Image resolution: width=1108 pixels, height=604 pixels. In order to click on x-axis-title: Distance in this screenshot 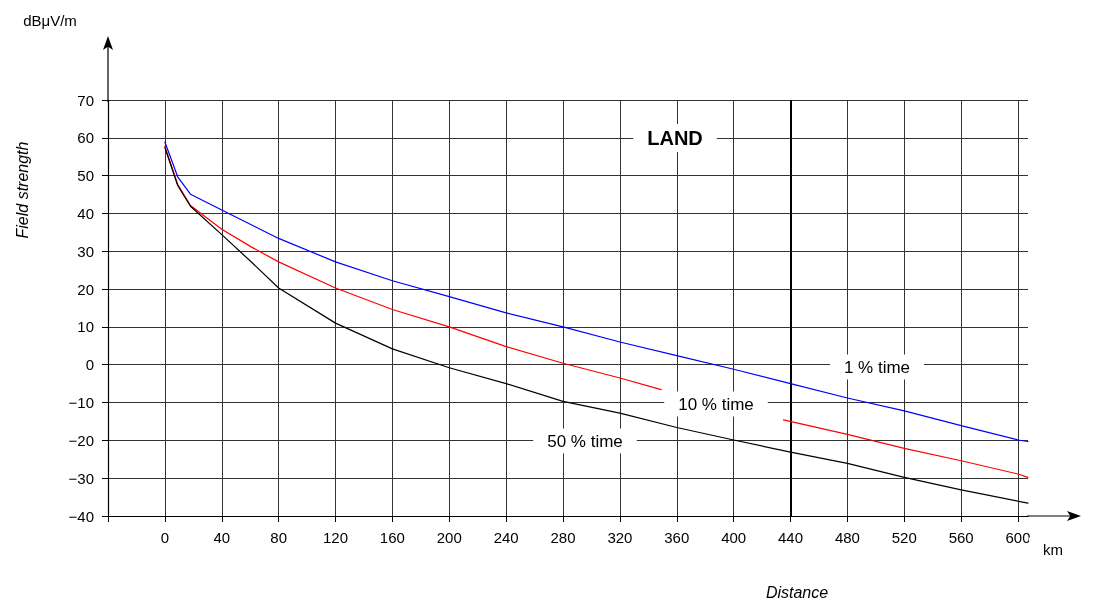, I will do `click(797, 592)`.